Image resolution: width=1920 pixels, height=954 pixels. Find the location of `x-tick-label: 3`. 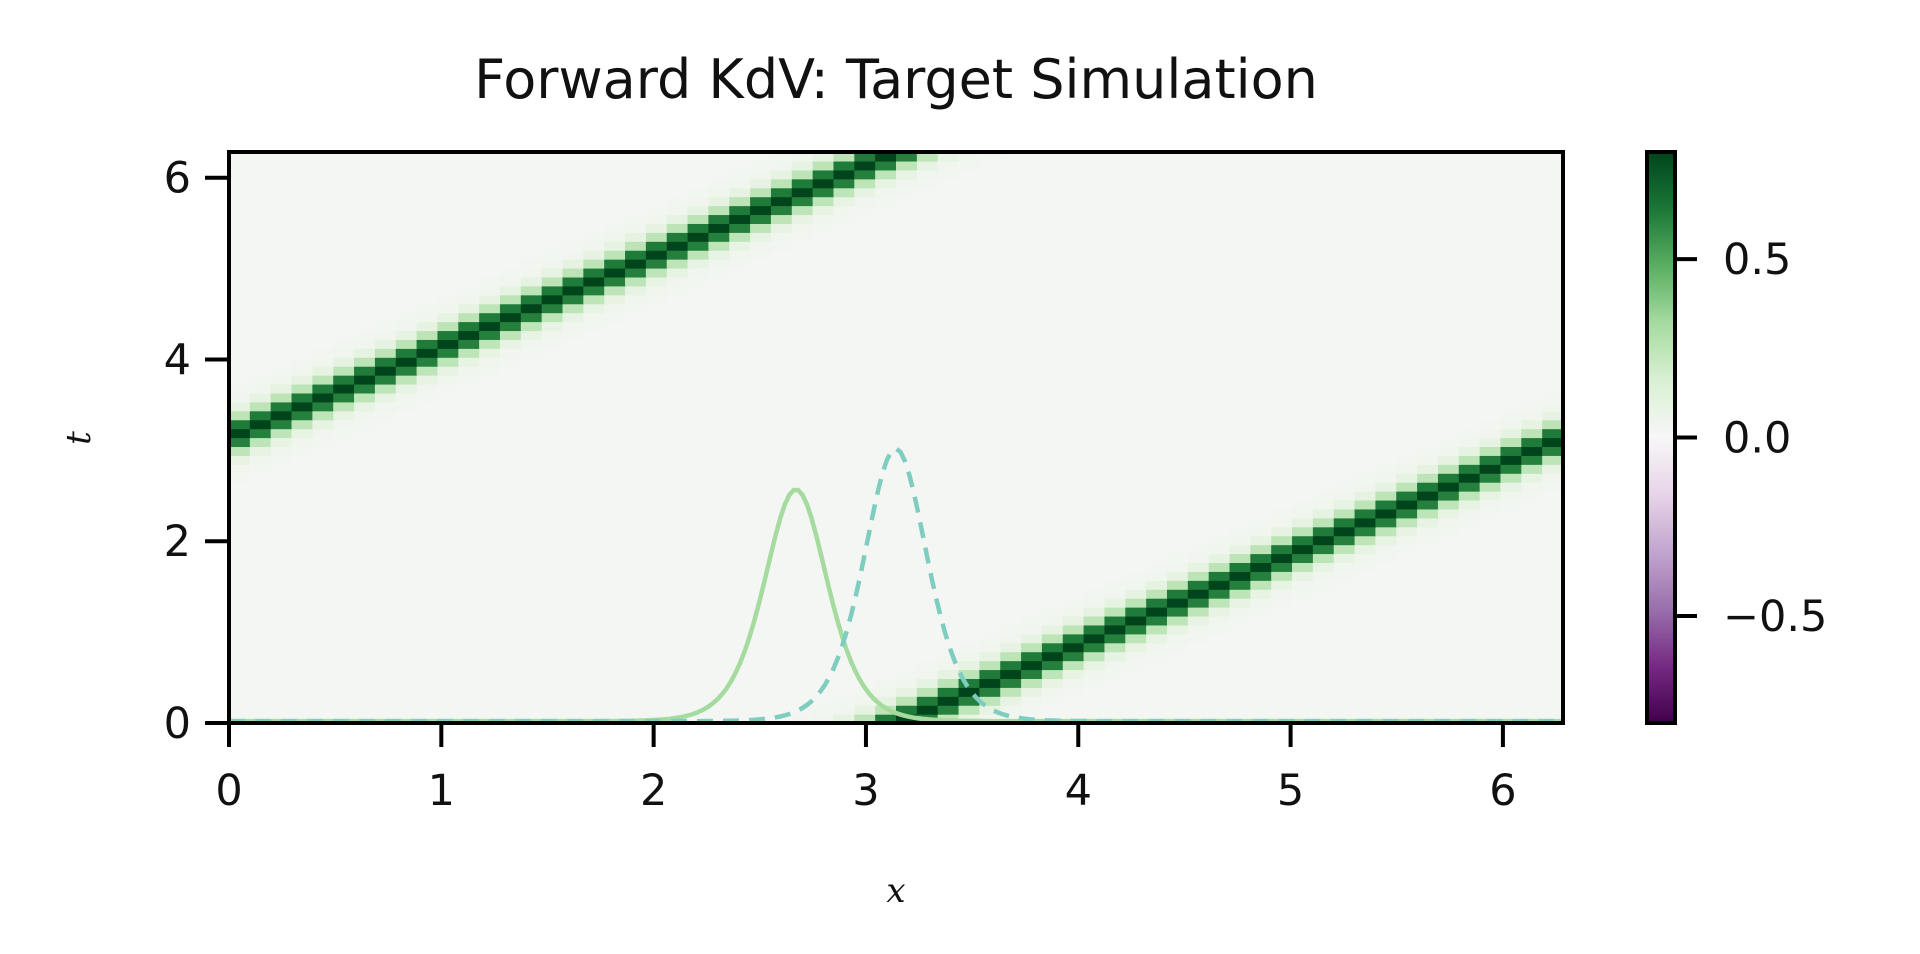

x-tick-label: 3 is located at coordinates (865, 791).